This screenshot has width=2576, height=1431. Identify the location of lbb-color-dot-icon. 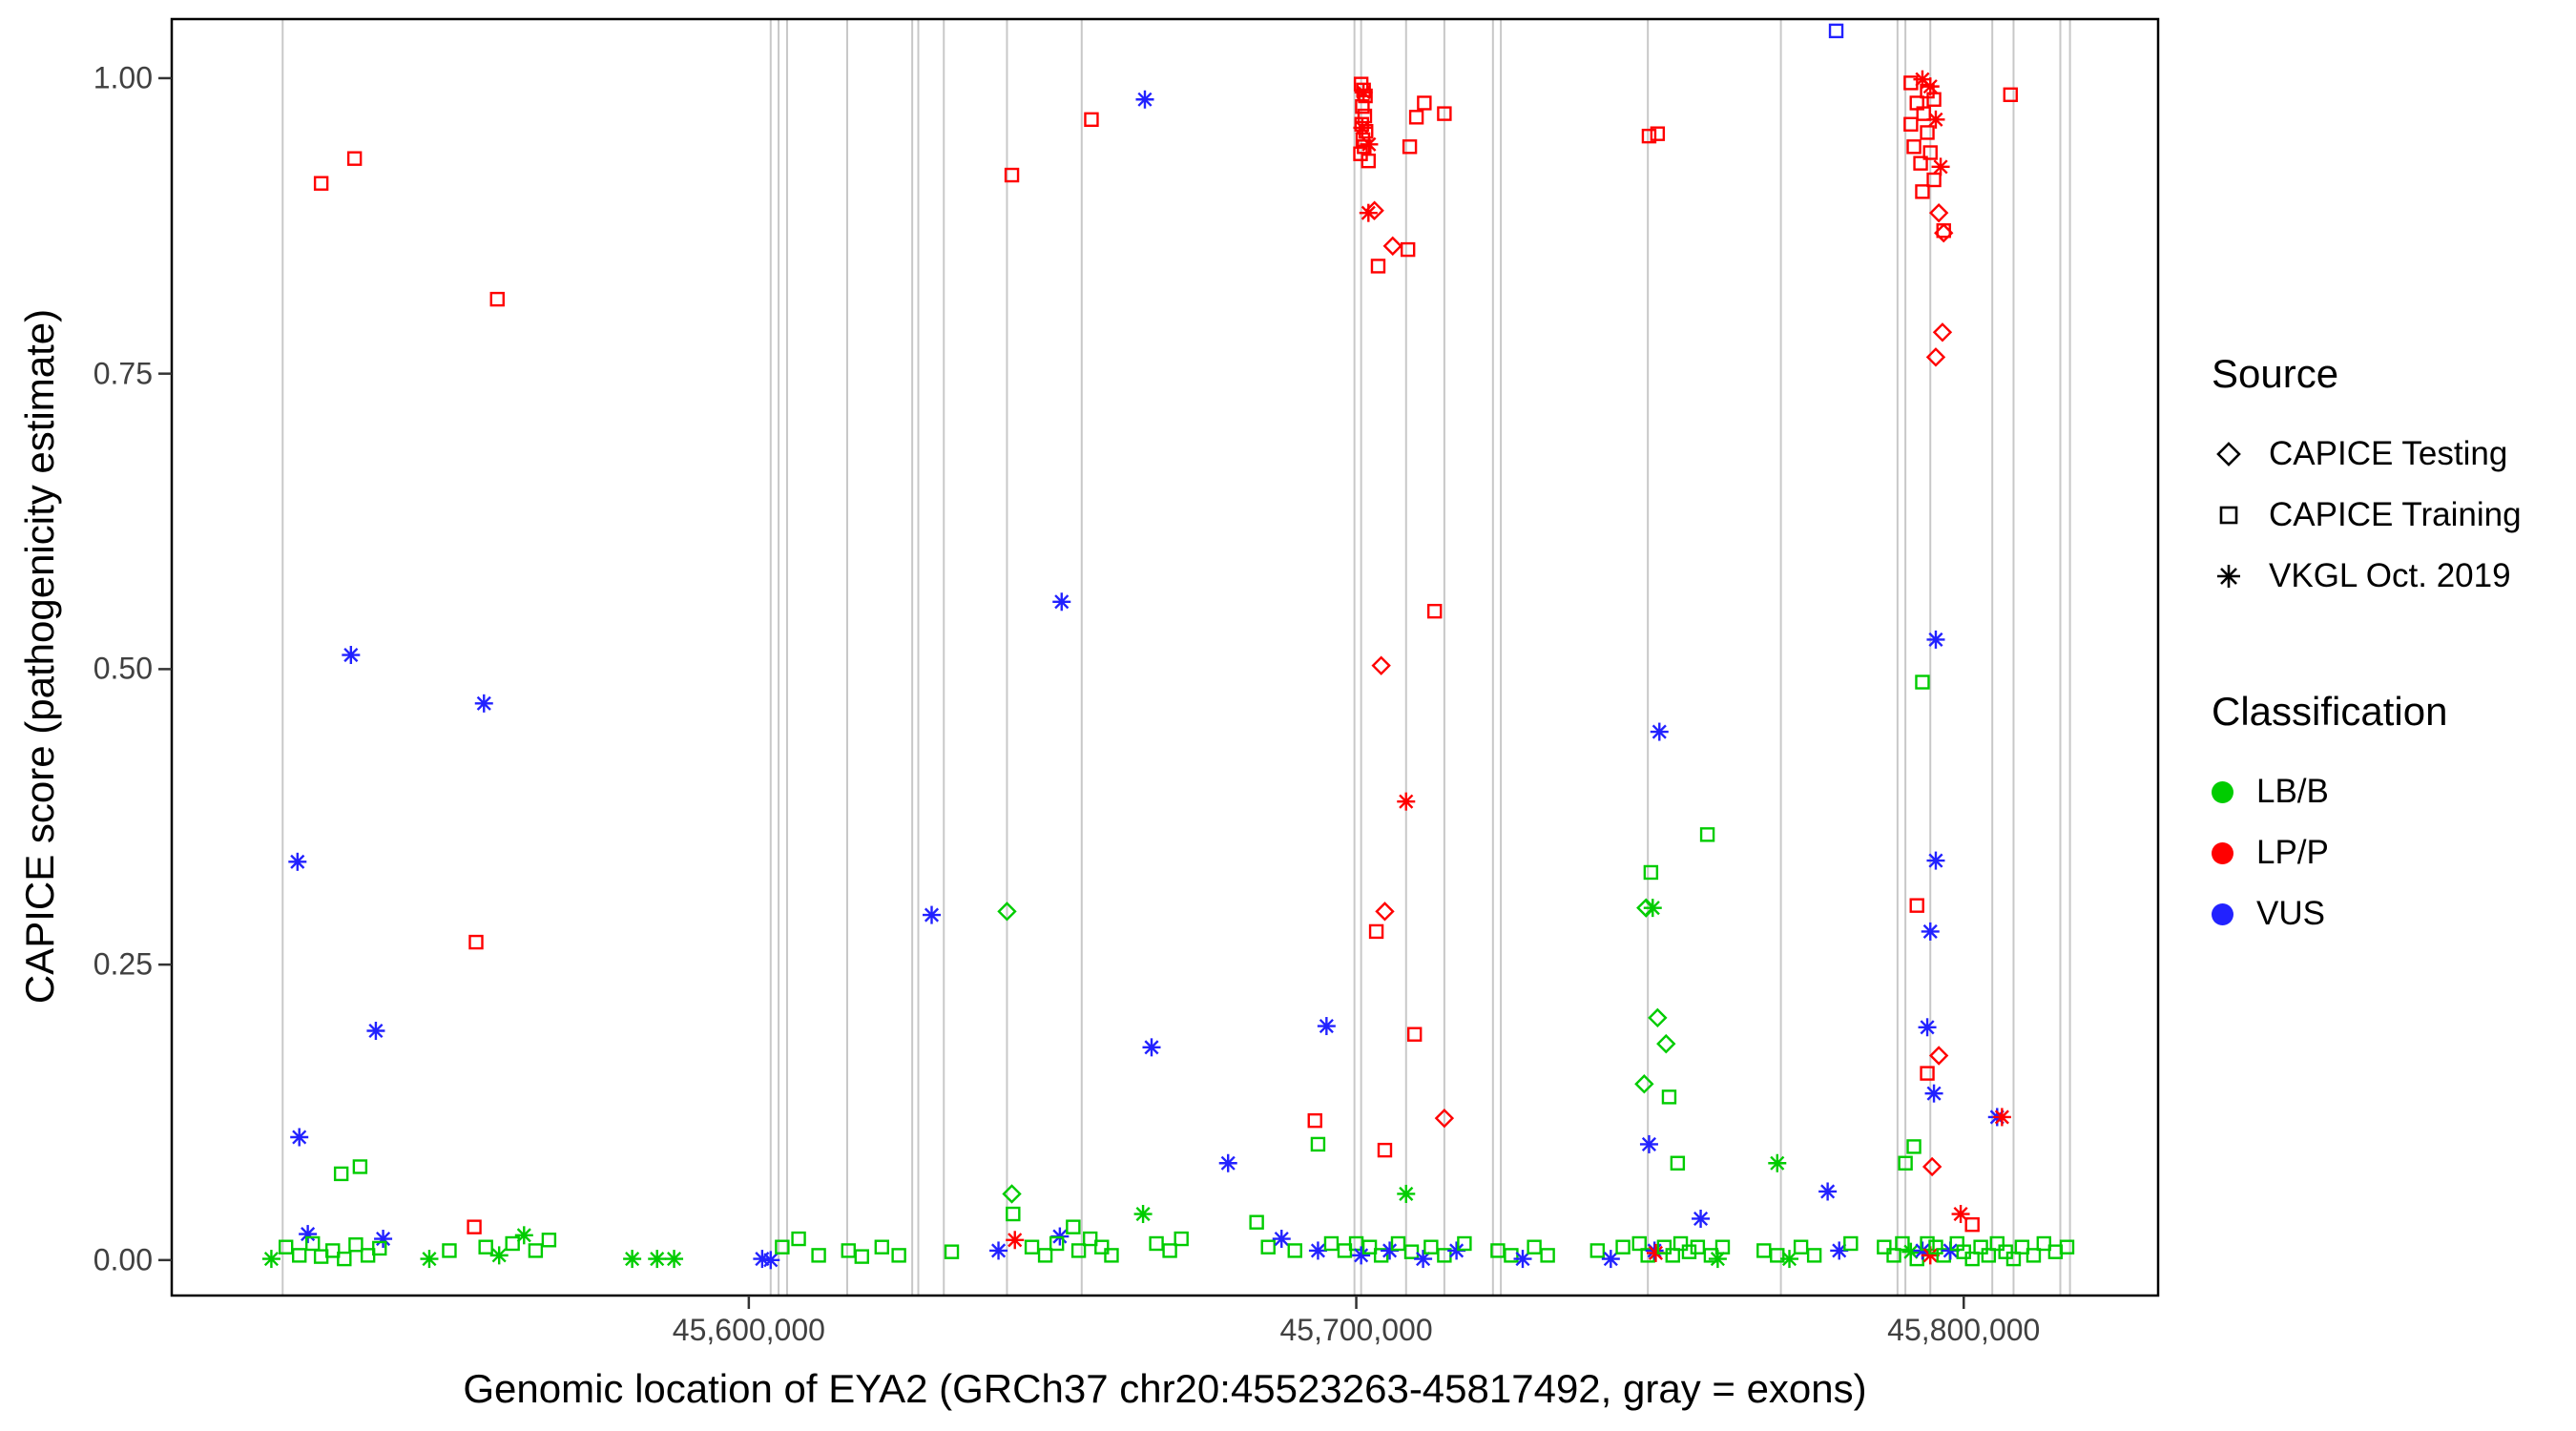
(2222, 791).